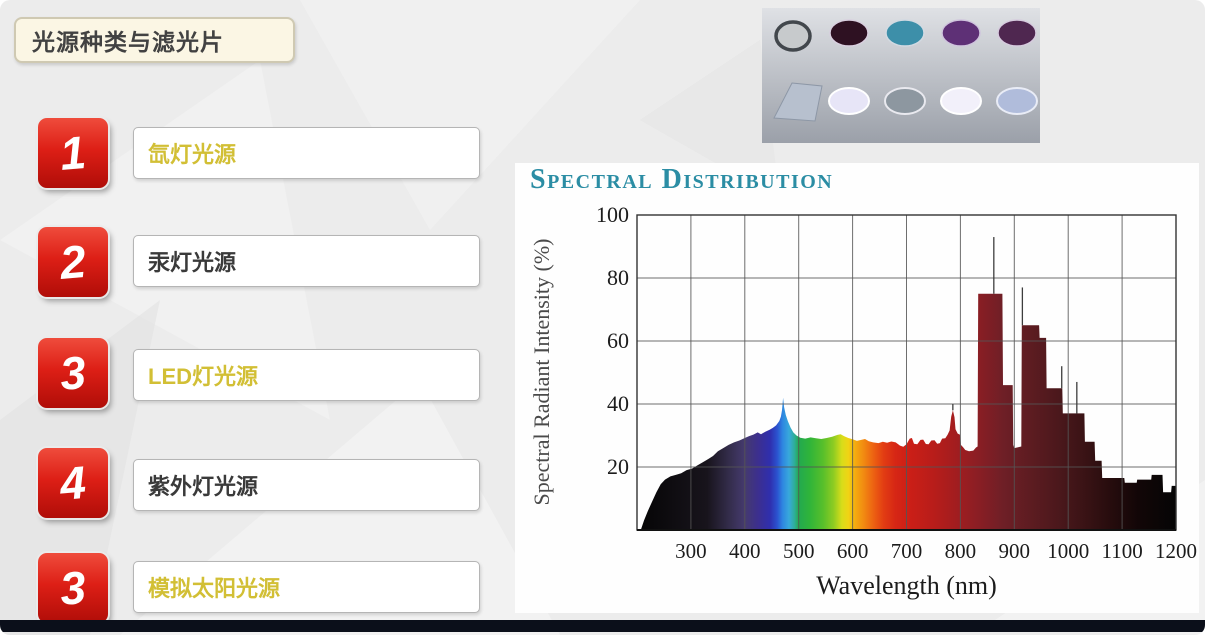 This screenshot has height=635, width=1205. What do you see at coordinates (793, 36) in the screenshot?
I see `gray-lens` at bounding box center [793, 36].